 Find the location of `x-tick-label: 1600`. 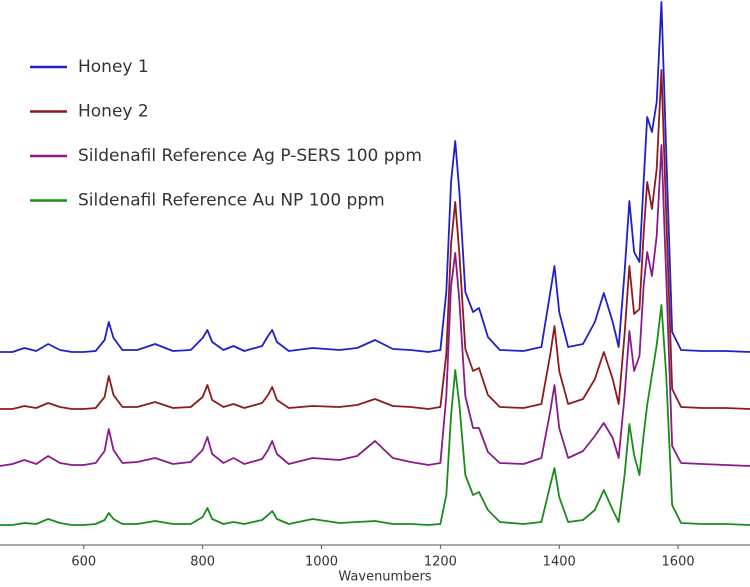

x-tick-label: 1600 is located at coordinates (678, 562).